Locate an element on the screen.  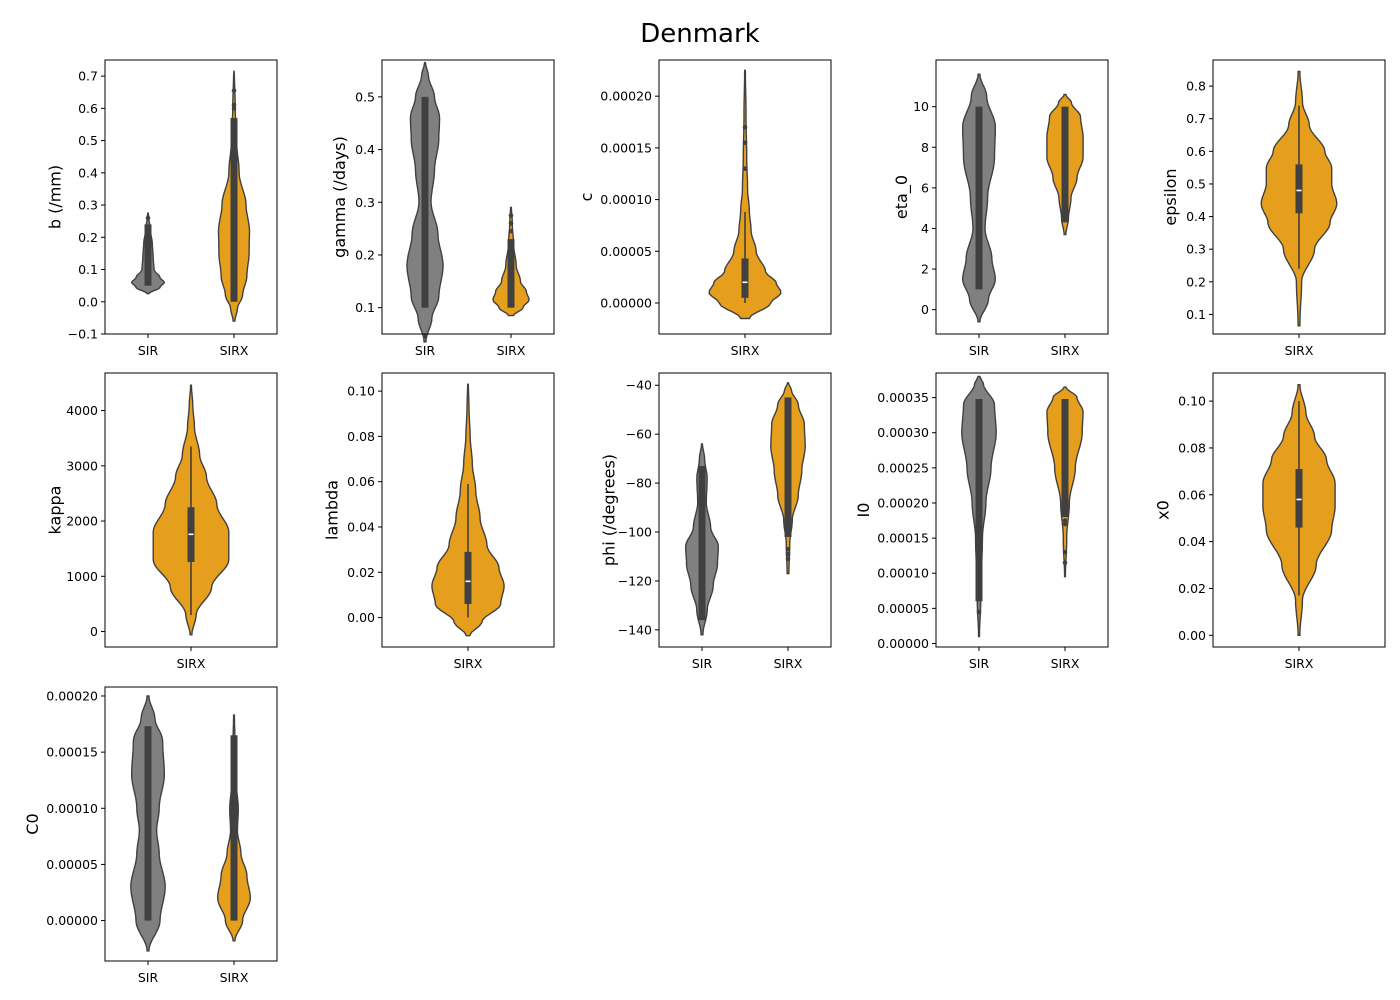
y-tick-label: 0.0 is located at coordinates (88, 301).